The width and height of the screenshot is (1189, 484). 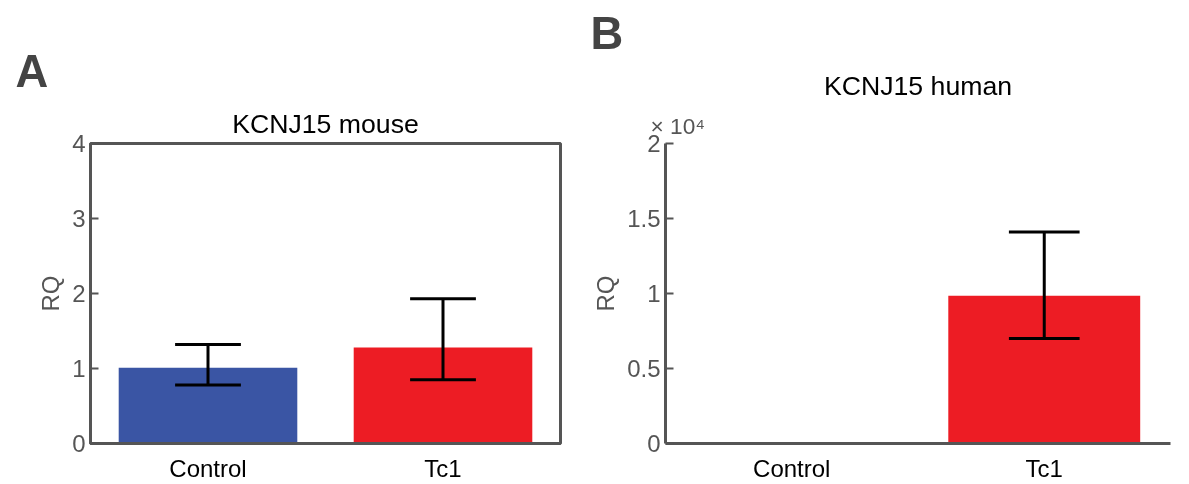 I want to click on y-tick-label: 3, so click(x=79, y=218).